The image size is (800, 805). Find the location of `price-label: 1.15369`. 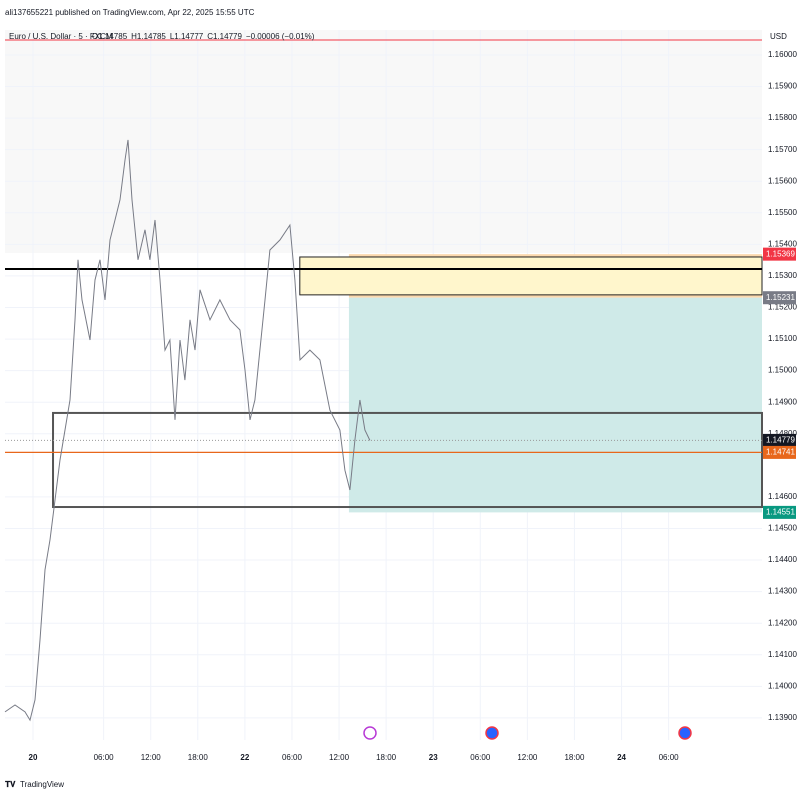

price-label: 1.15369 is located at coordinates (780, 253).